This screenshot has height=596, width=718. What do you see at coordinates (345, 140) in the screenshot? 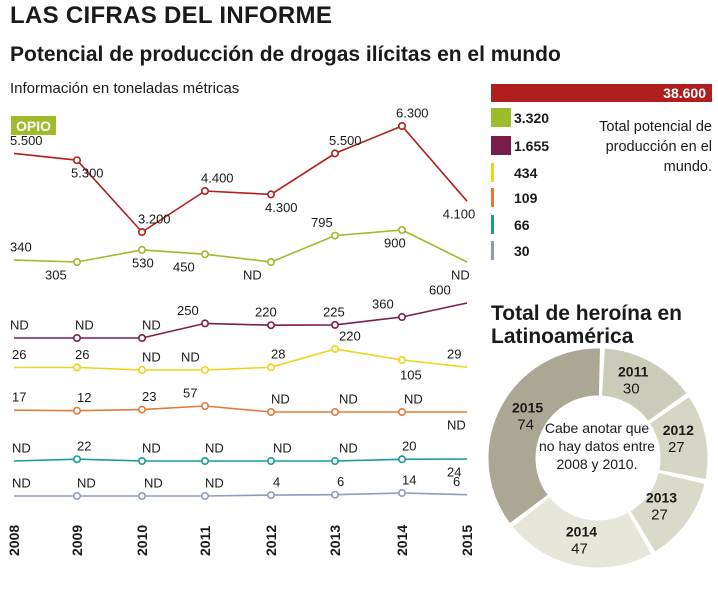
I see `data-label-1-2013: 5.500` at bounding box center [345, 140].